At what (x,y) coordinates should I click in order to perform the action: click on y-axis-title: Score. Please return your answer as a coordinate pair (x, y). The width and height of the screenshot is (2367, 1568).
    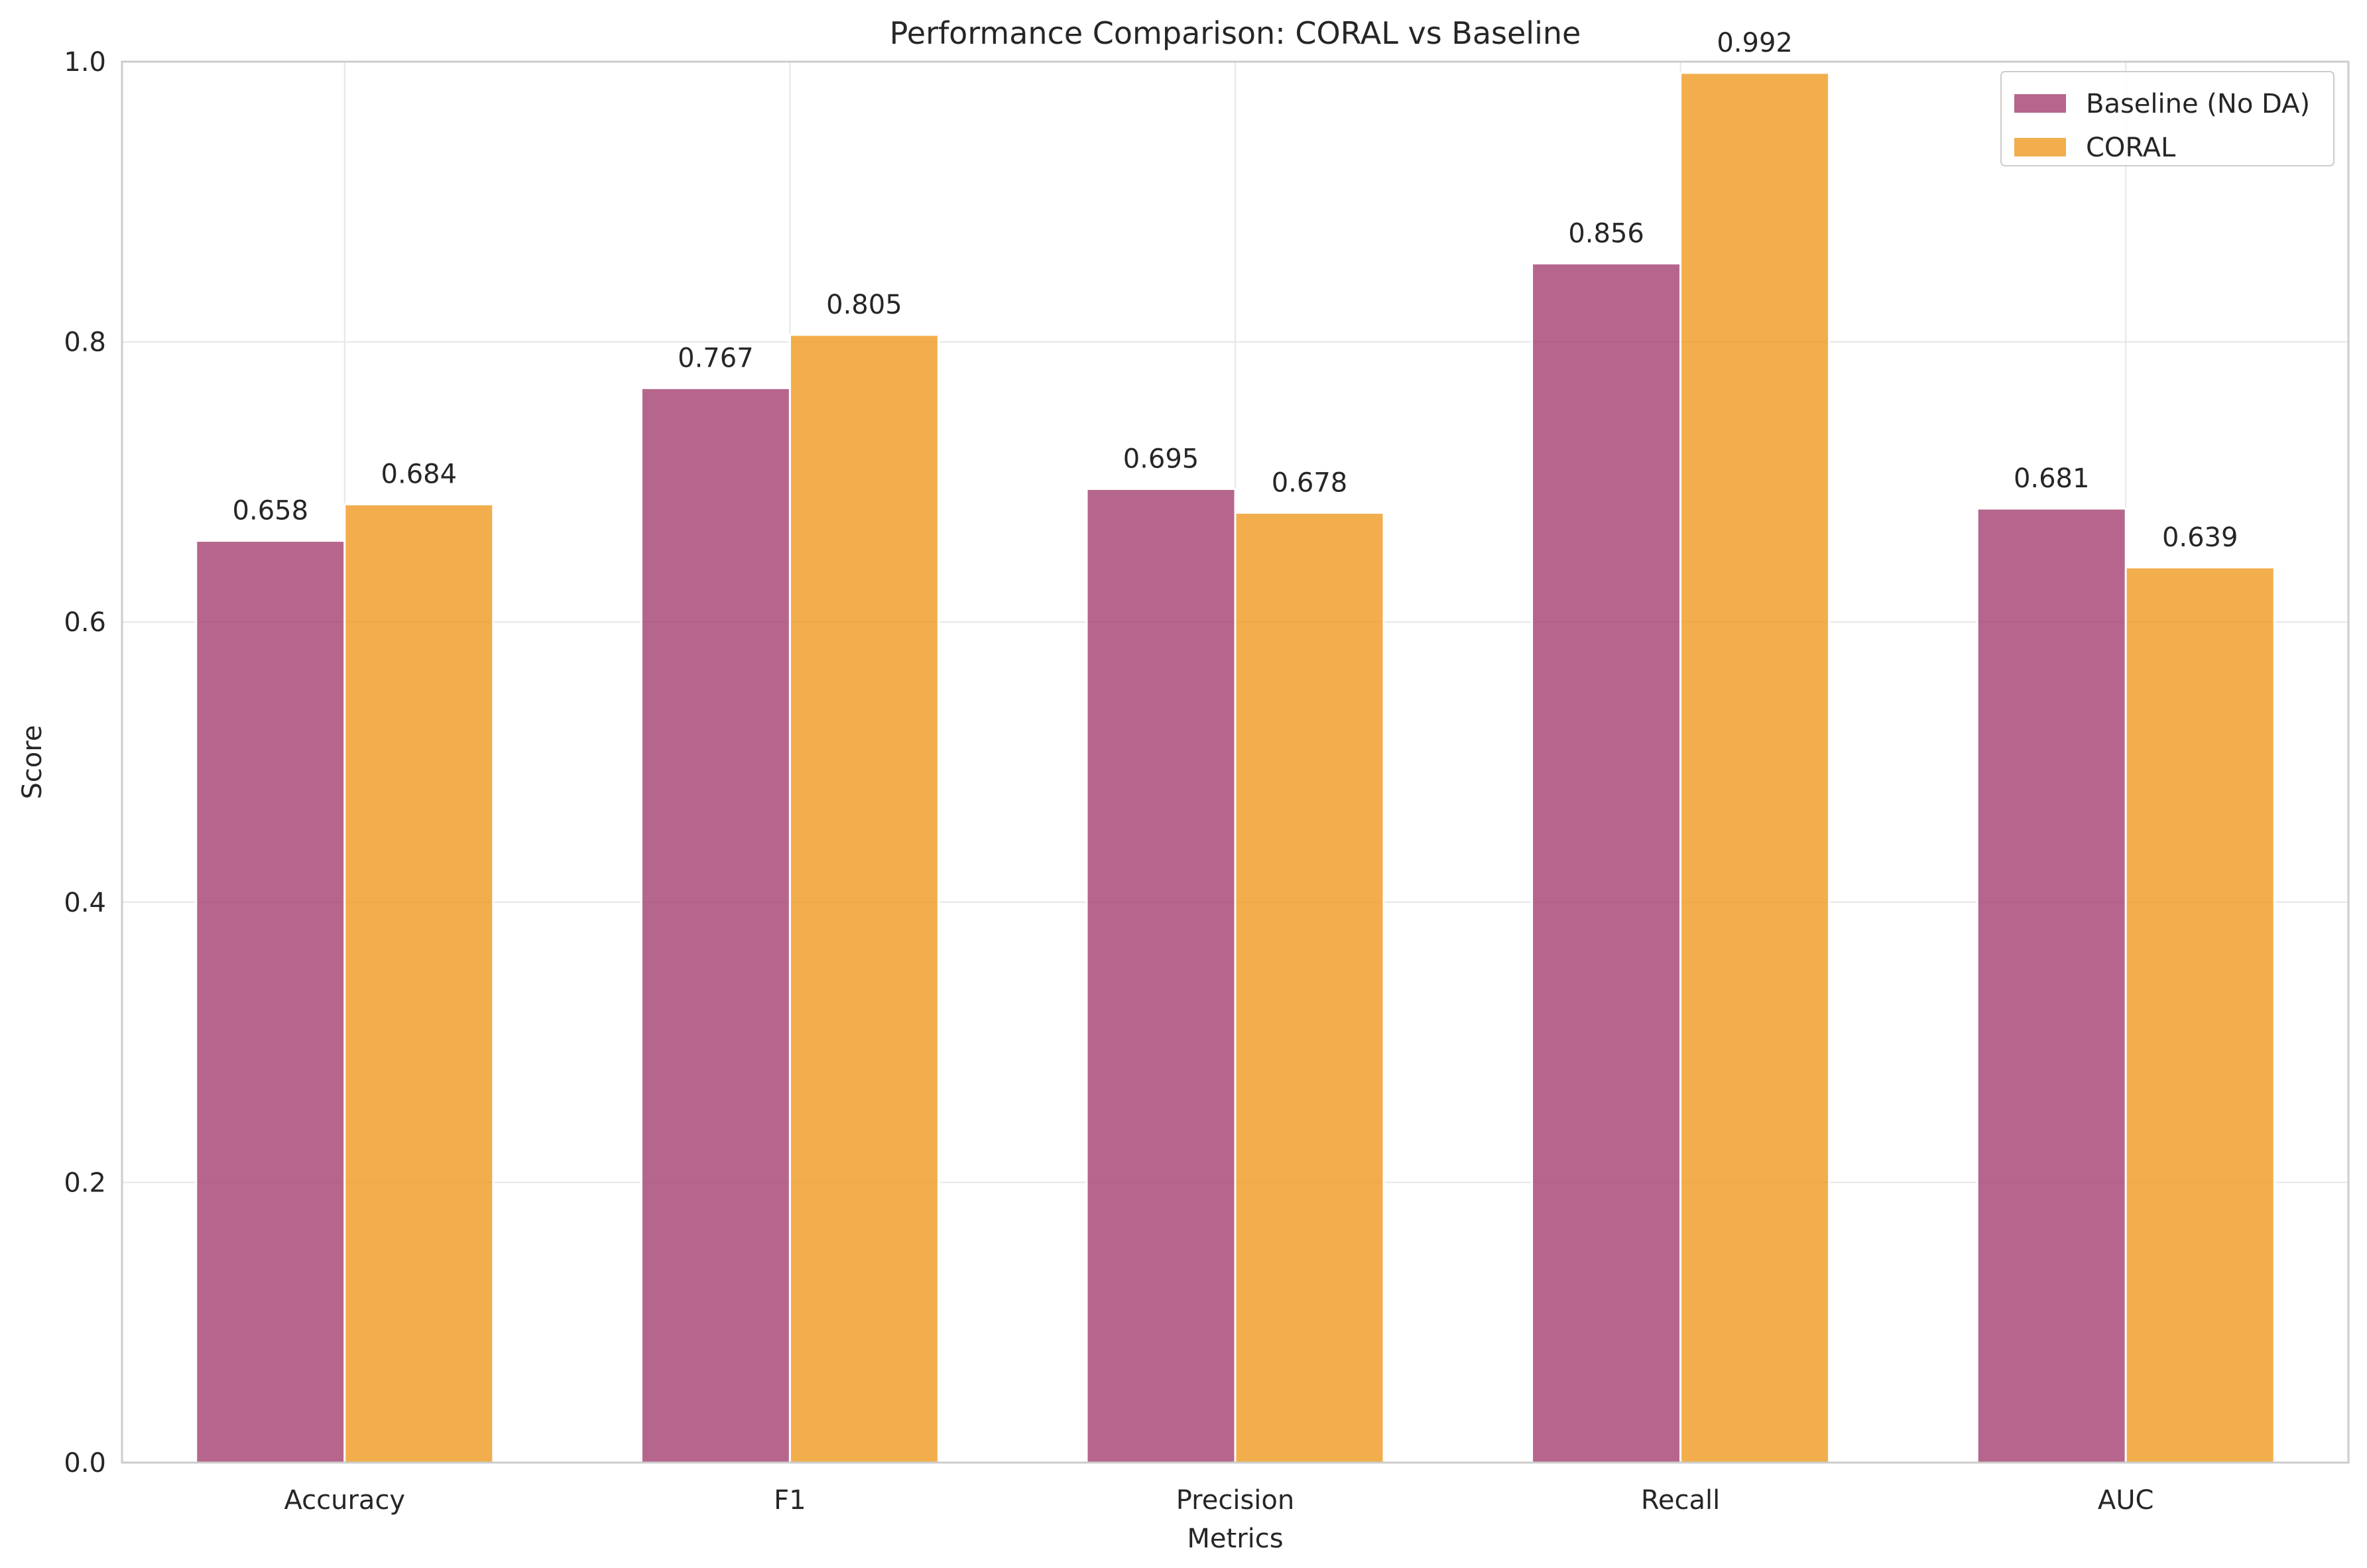
    Looking at the image, I should click on (32, 762).